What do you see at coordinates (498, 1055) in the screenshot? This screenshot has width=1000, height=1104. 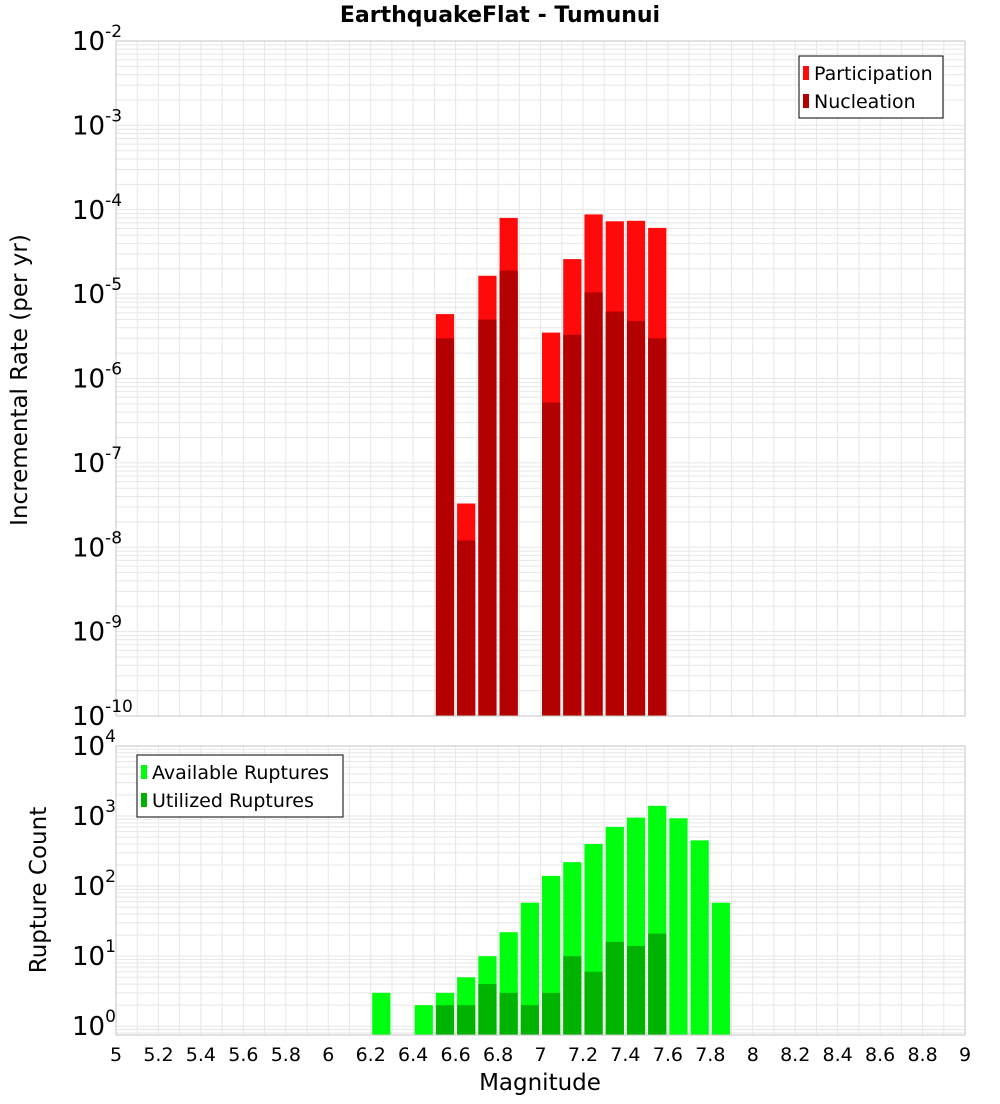 I see `x-tick-label: 6.8` at bounding box center [498, 1055].